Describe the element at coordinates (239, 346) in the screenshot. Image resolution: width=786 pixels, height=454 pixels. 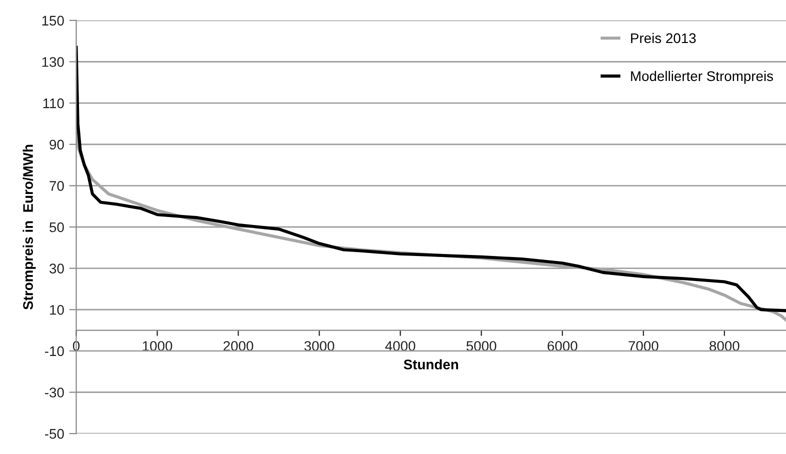
I see `x-tick-label: 2000` at that location.